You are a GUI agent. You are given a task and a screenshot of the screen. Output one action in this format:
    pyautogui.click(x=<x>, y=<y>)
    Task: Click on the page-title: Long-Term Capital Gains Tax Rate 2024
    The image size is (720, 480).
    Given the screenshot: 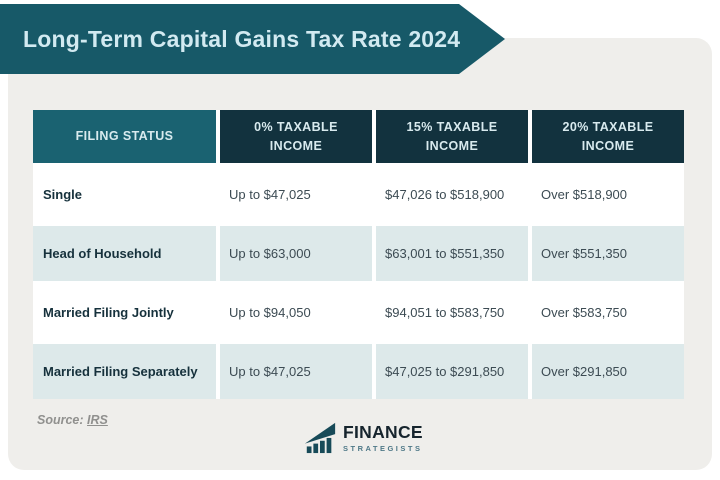 What is the action you would take?
    pyautogui.click(x=242, y=38)
    